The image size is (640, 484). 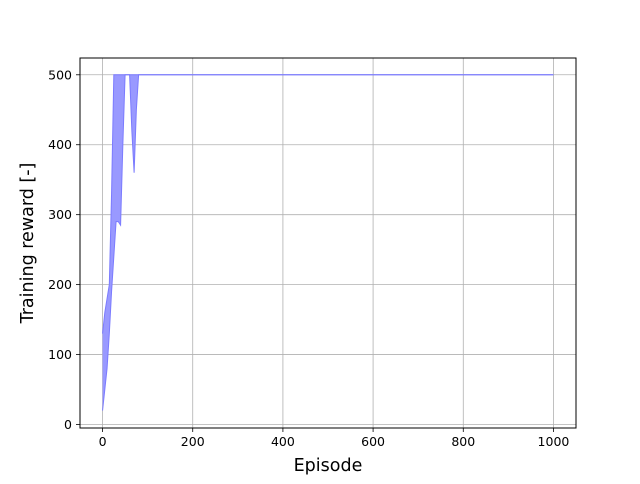 What do you see at coordinates (463, 441) in the screenshot?
I see `x-tick-label: 800` at bounding box center [463, 441].